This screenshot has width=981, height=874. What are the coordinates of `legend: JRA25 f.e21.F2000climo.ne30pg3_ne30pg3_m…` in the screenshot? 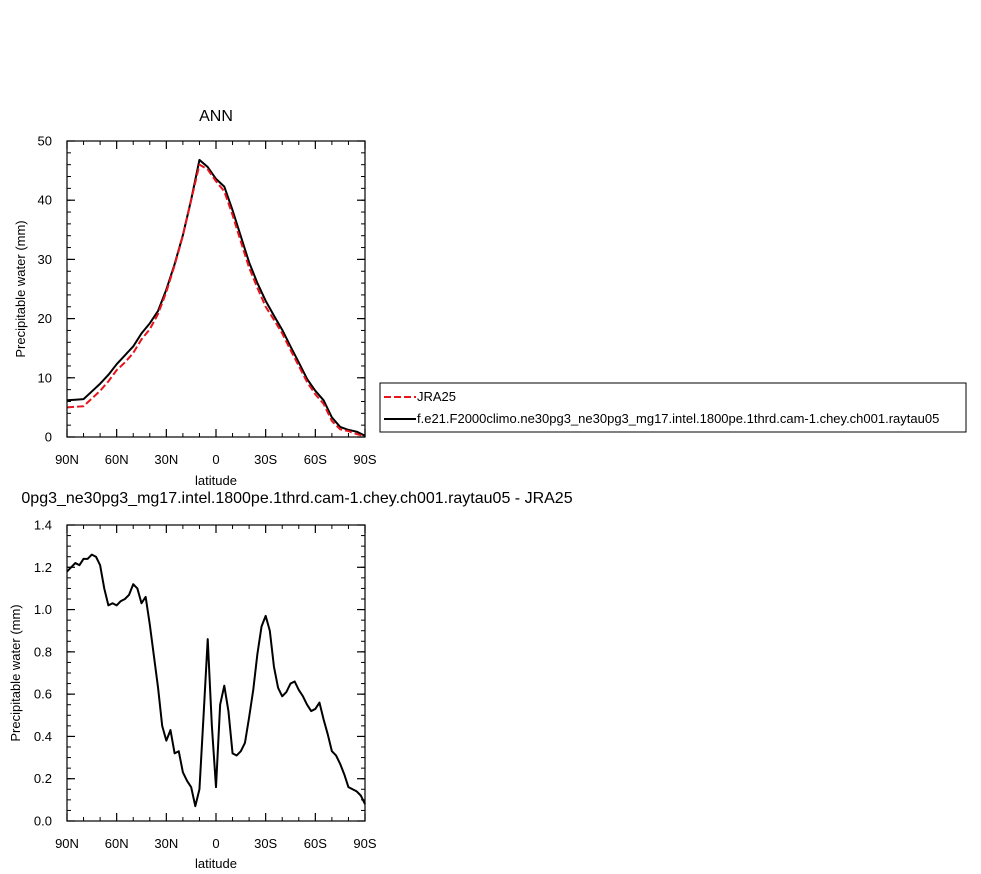 It's located at (673, 407).